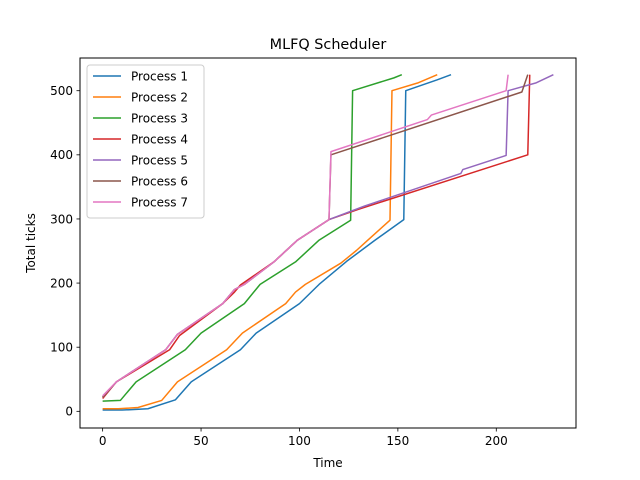  I want to click on legend-label: Process 7, so click(159, 203).